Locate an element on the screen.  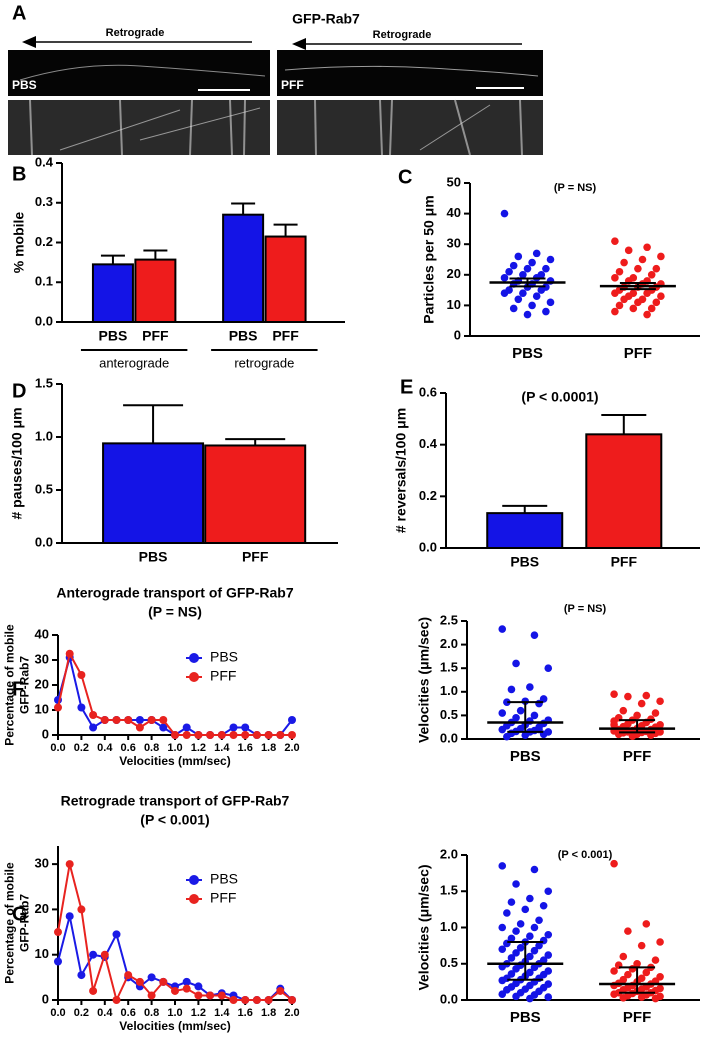
x-tick-label: 0.4 is located at coordinates (105, 1013).